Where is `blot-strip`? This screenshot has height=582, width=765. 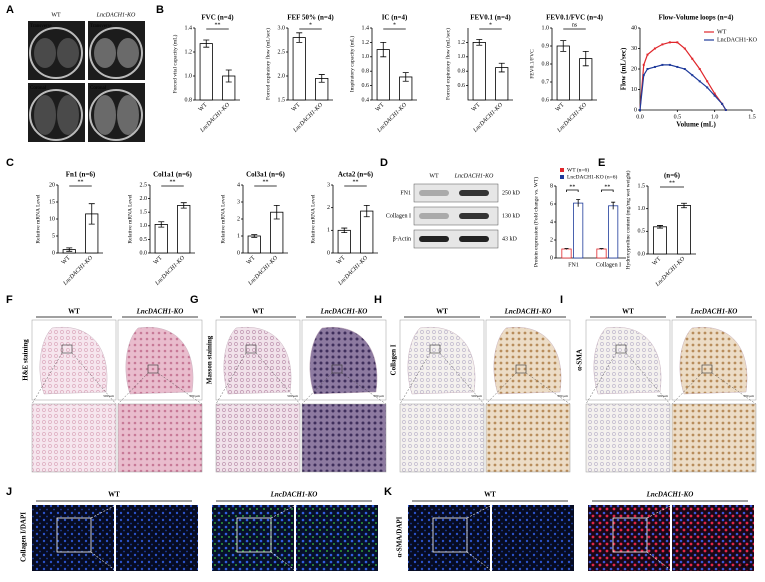
blot-strip is located at coordinates (456, 193).